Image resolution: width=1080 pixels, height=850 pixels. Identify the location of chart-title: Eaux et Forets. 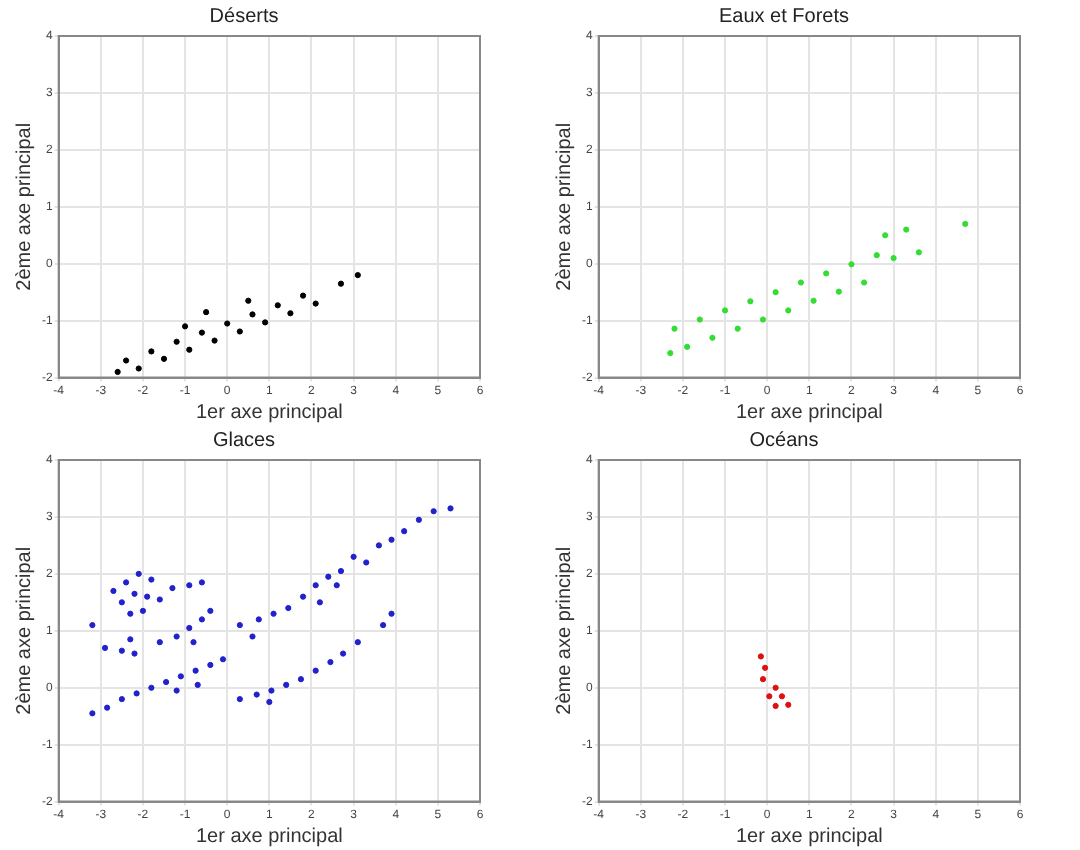
(784, 16).